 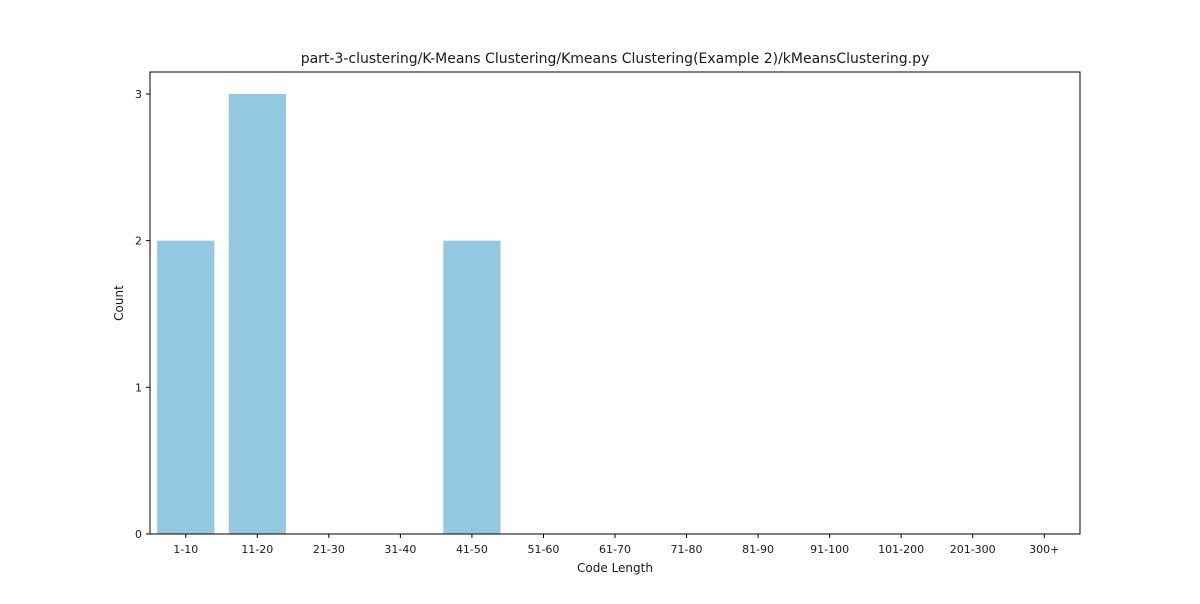 What do you see at coordinates (758, 549) in the screenshot?
I see `x-tick-label: 81-90` at bounding box center [758, 549].